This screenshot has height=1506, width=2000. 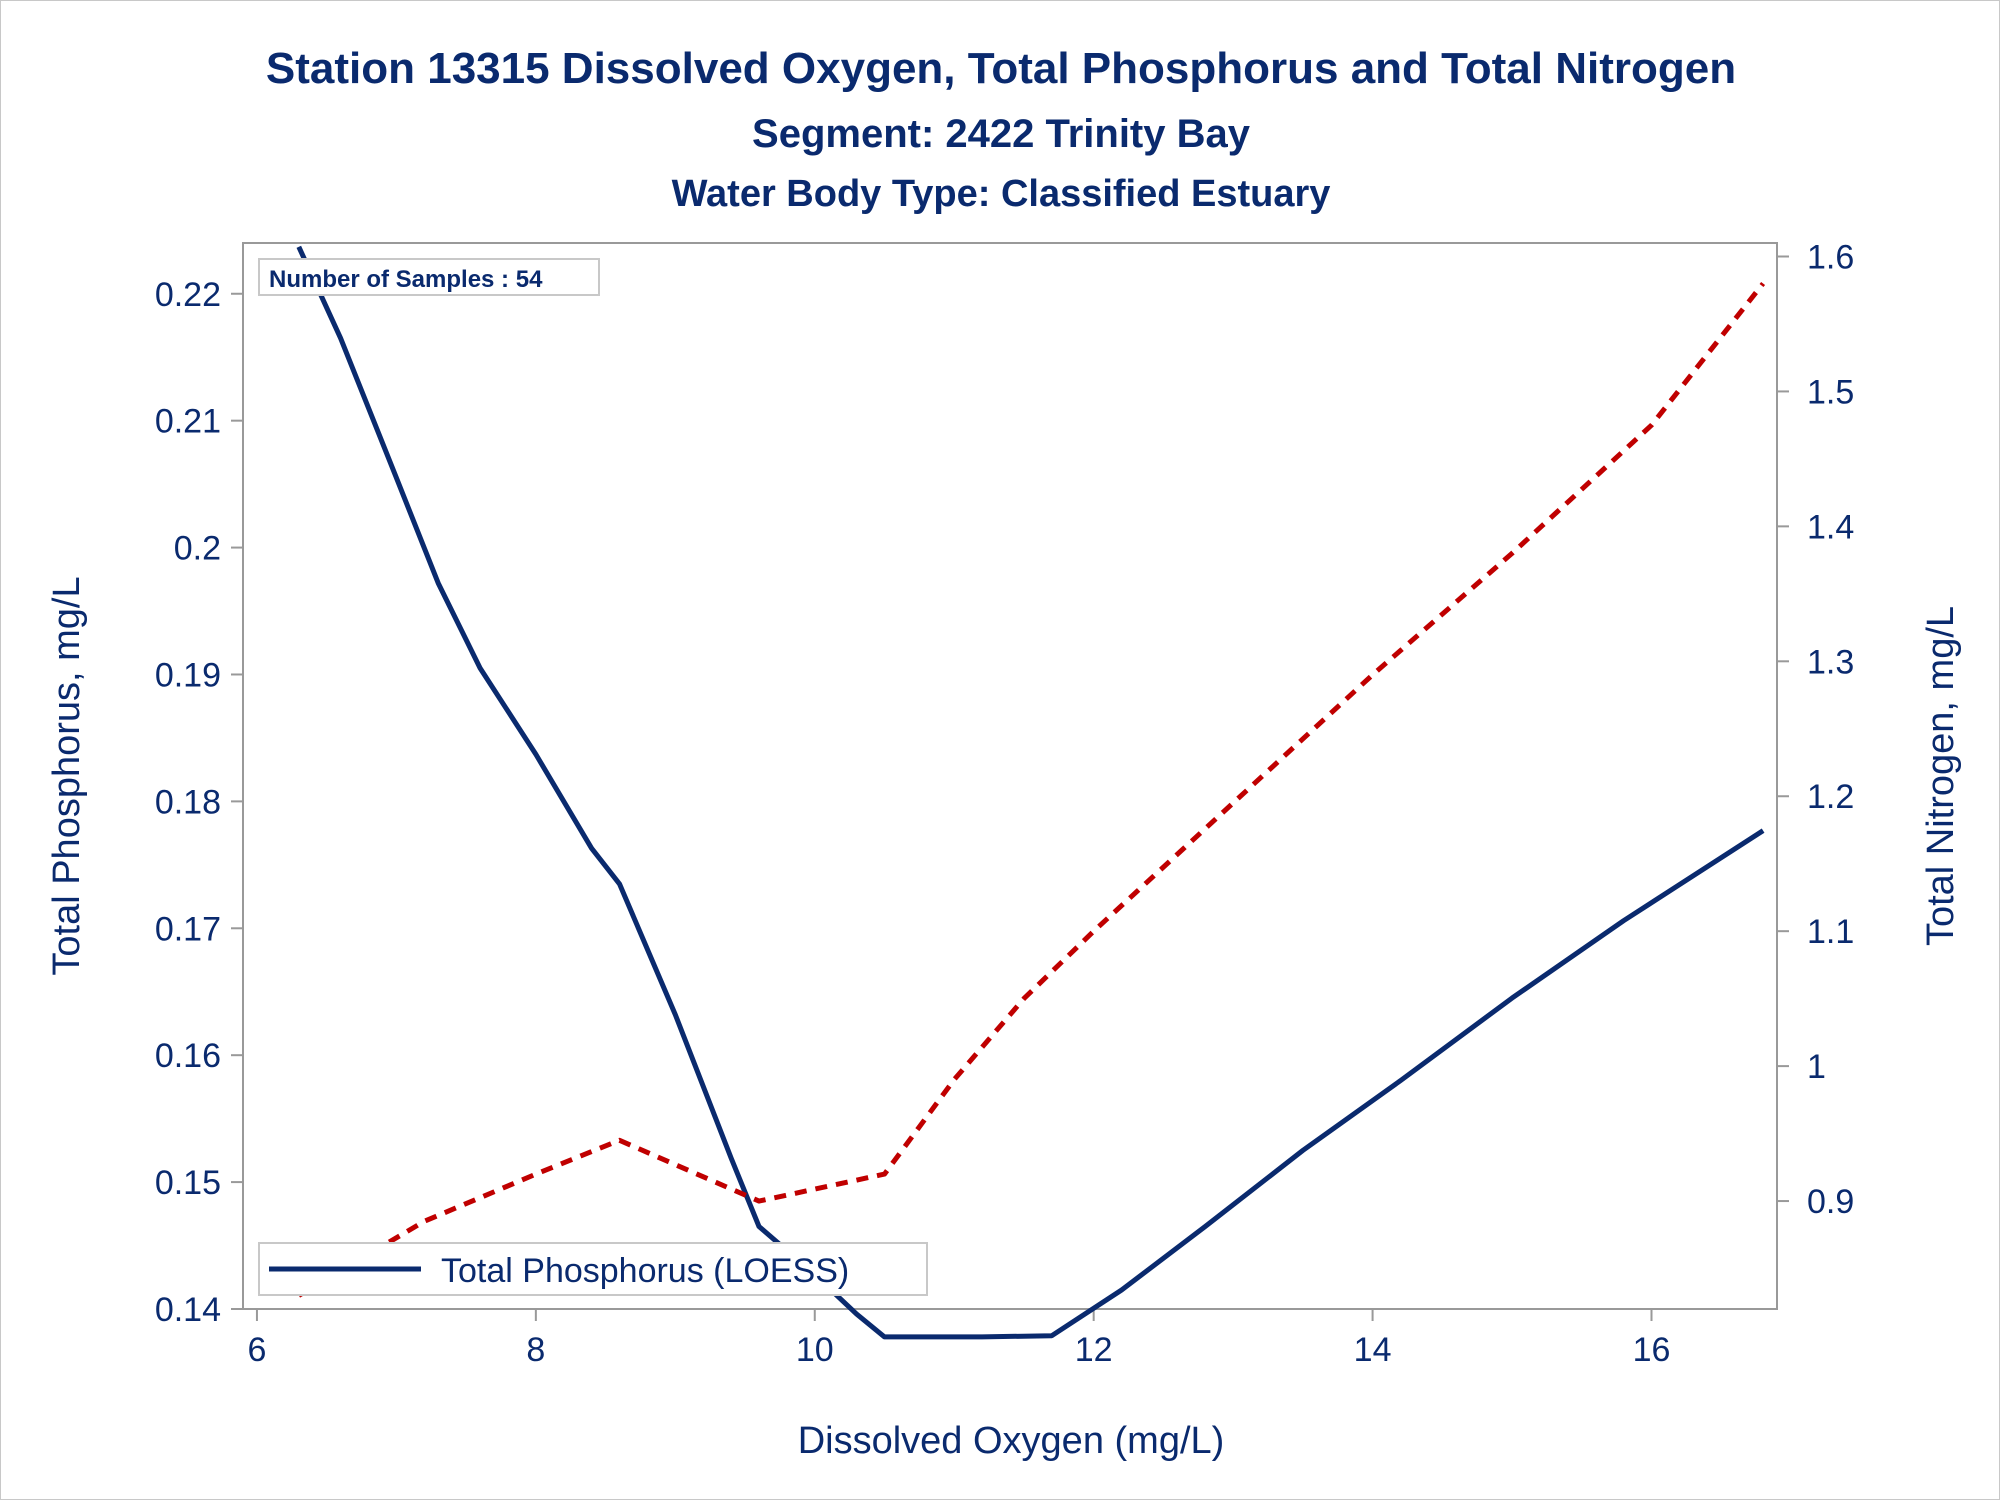 I want to click on y-right-tick-label: 1.1, so click(x=1830, y=932).